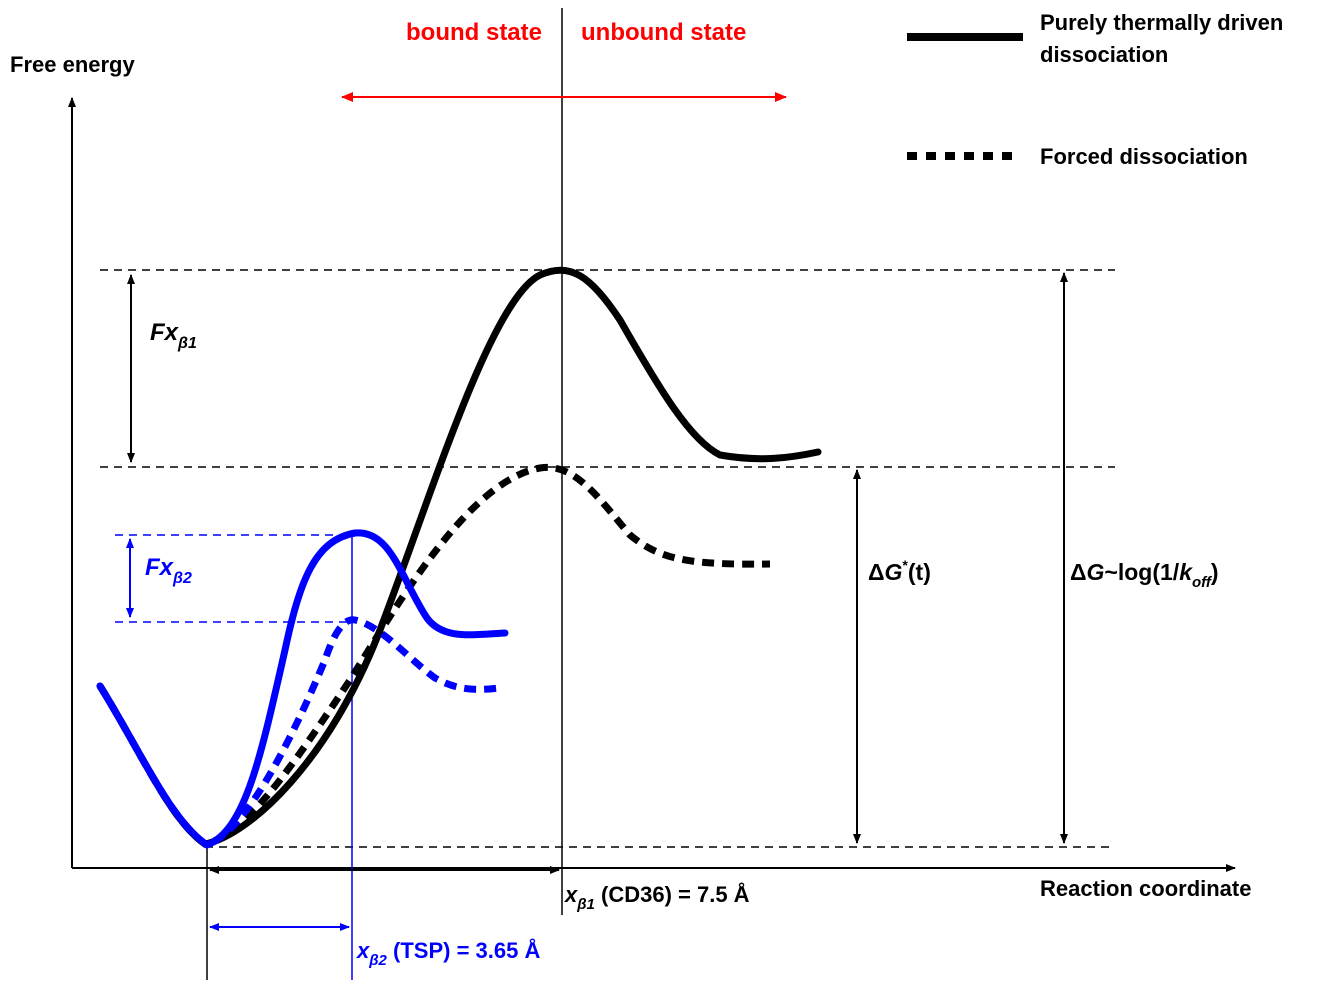 This screenshot has height=985, width=1343. Describe the element at coordinates (1161, 22) in the screenshot. I see `legend-solid-label-line1: Purely thermally driven` at that location.